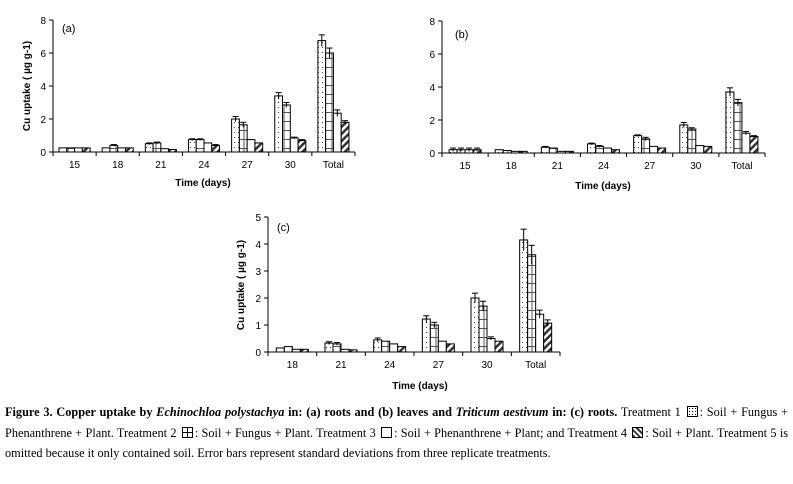  I want to click on y-tick-label: 3, so click(258, 272).